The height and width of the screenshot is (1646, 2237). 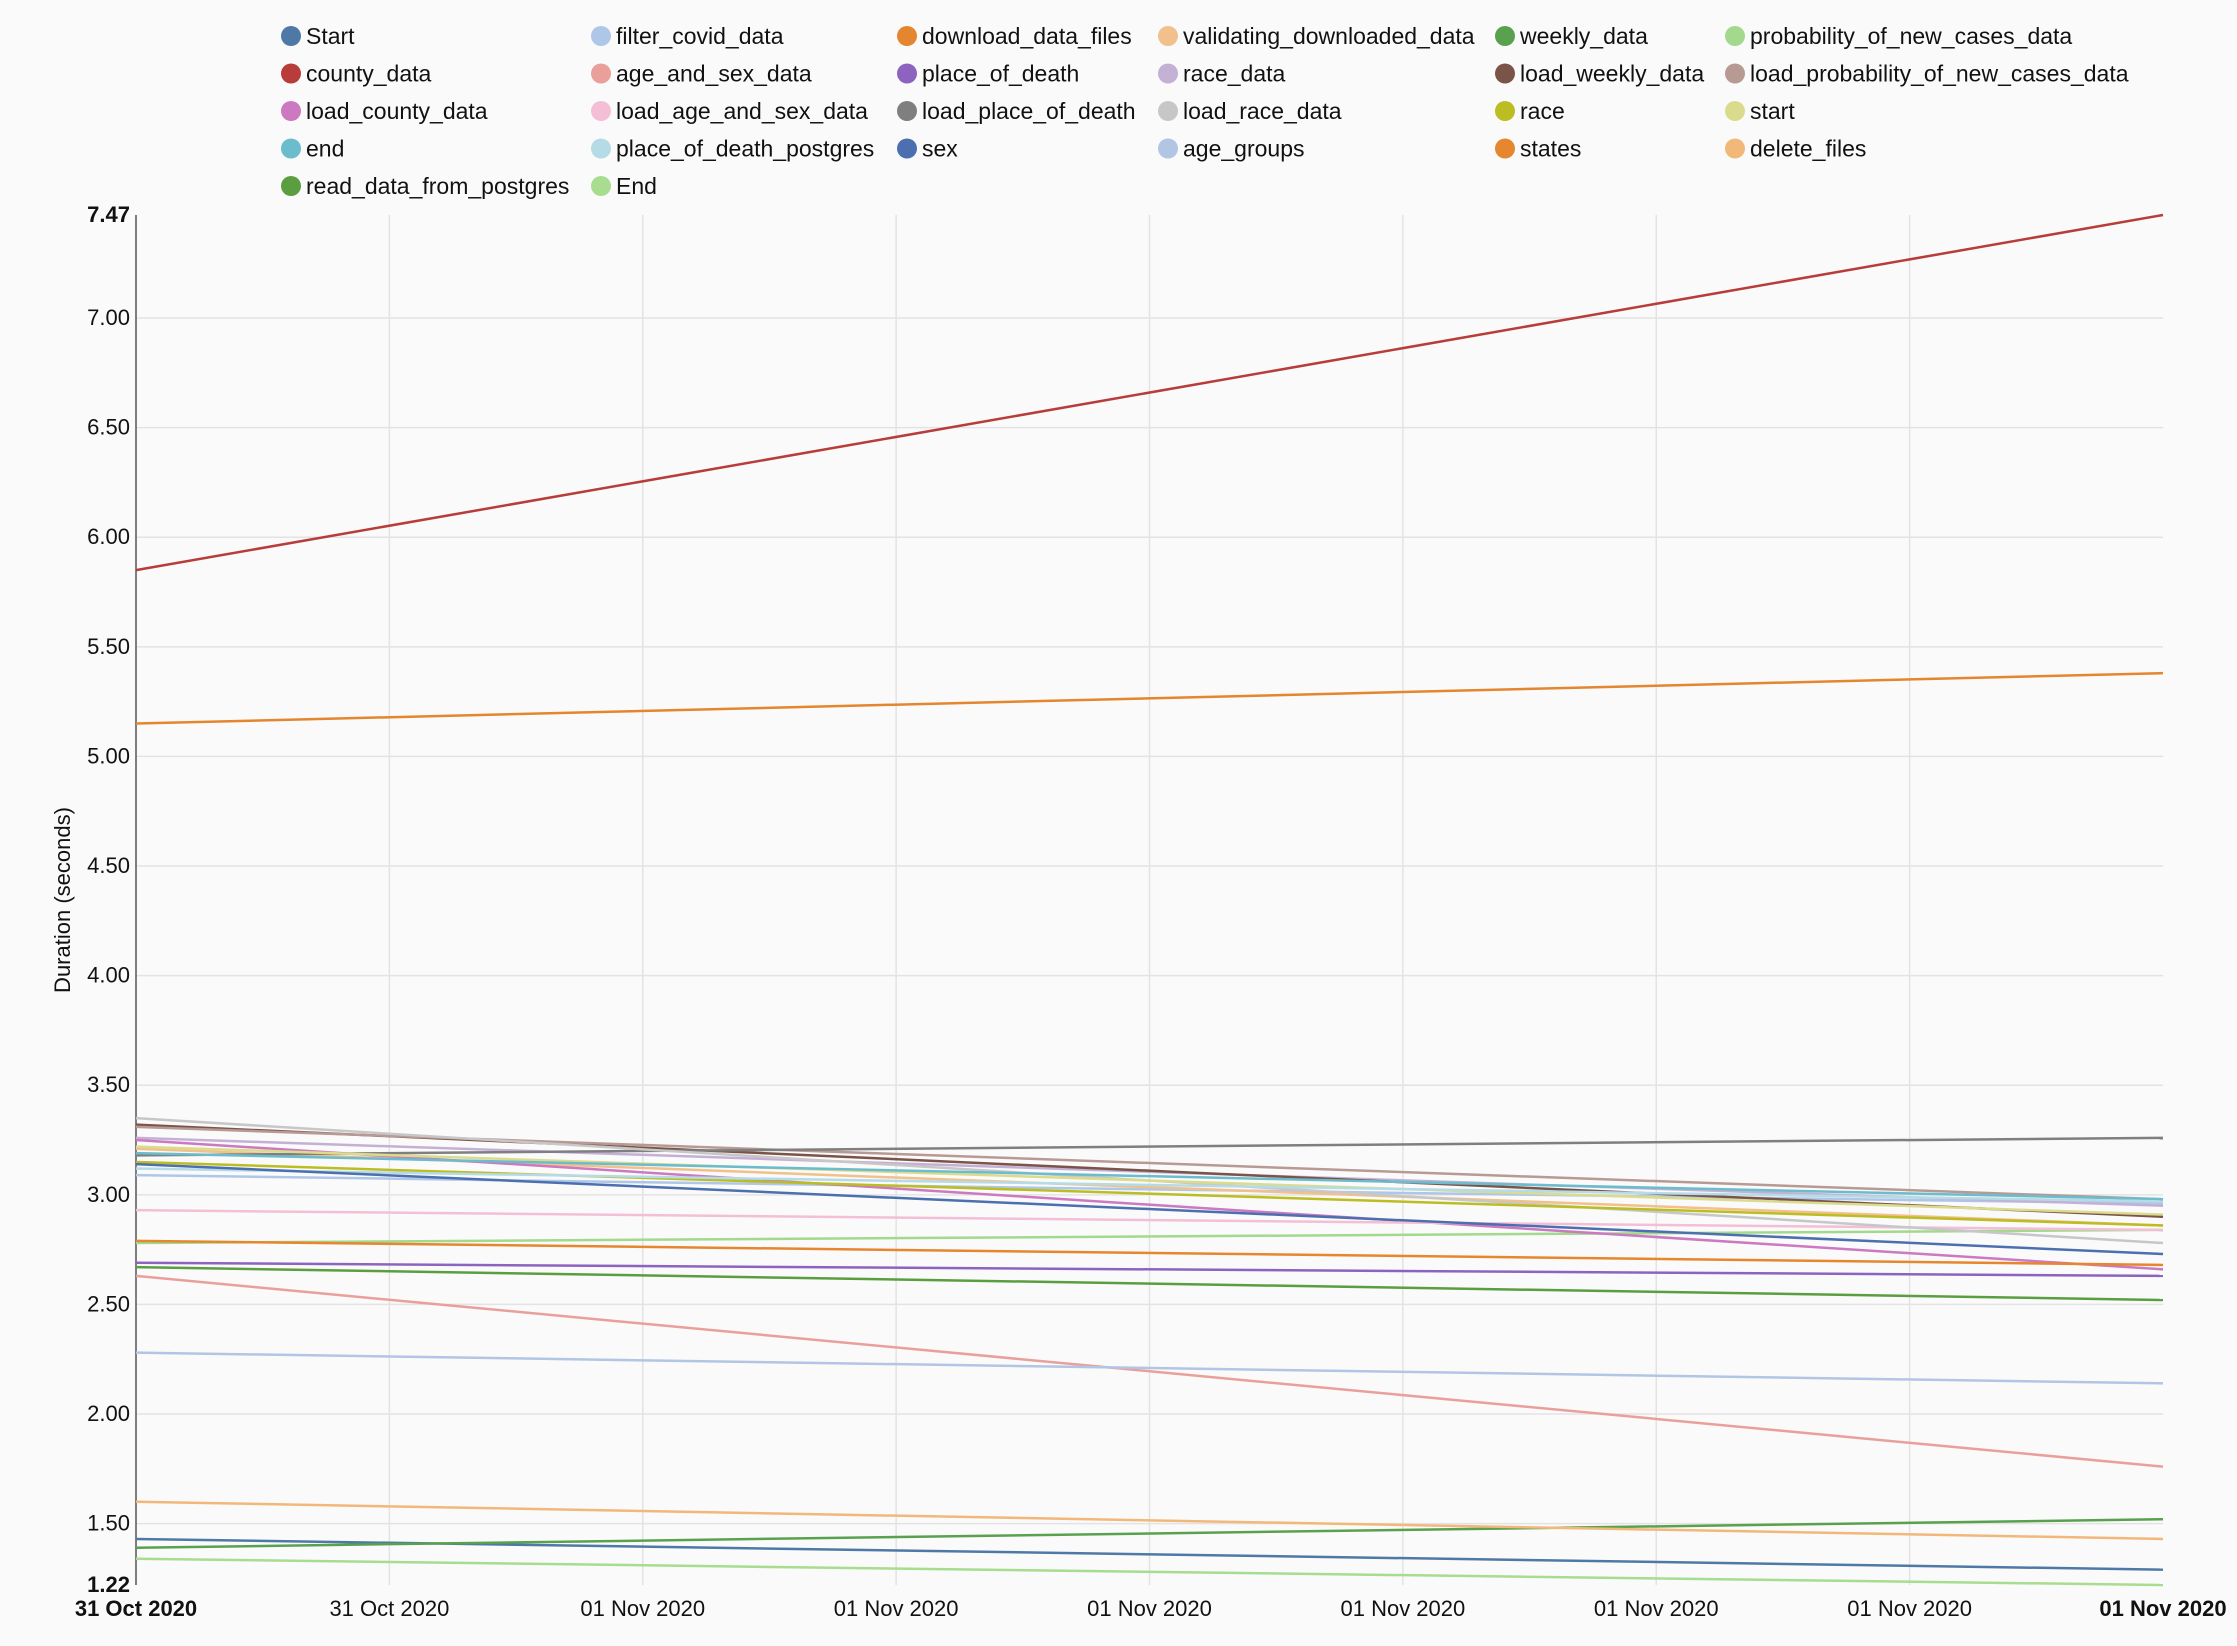 I want to click on legend-label: load_weekly_data, so click(x=1612, y=74).